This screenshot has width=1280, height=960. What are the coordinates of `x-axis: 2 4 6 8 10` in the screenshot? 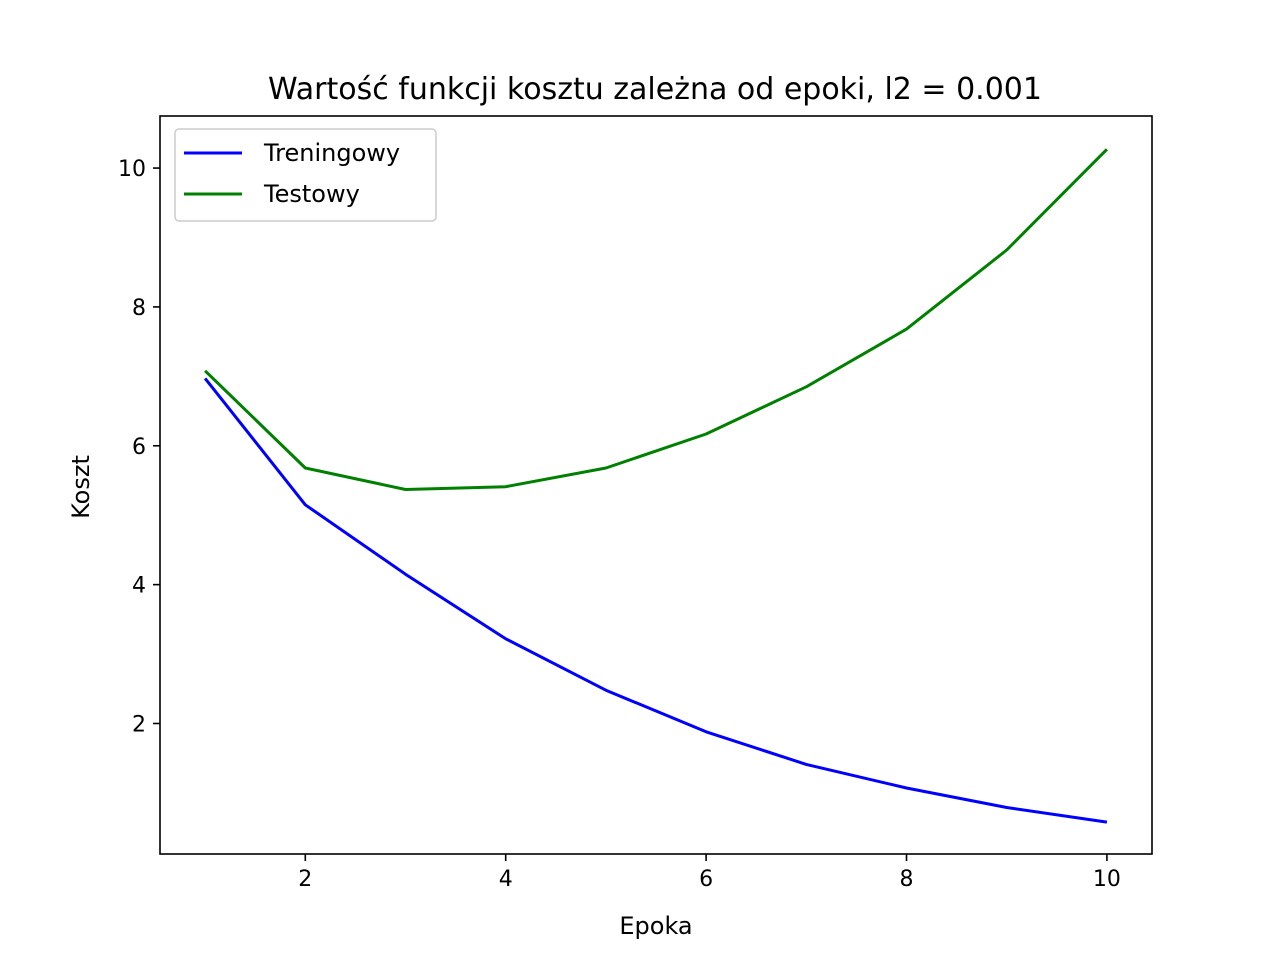 It's located at (709, 873).